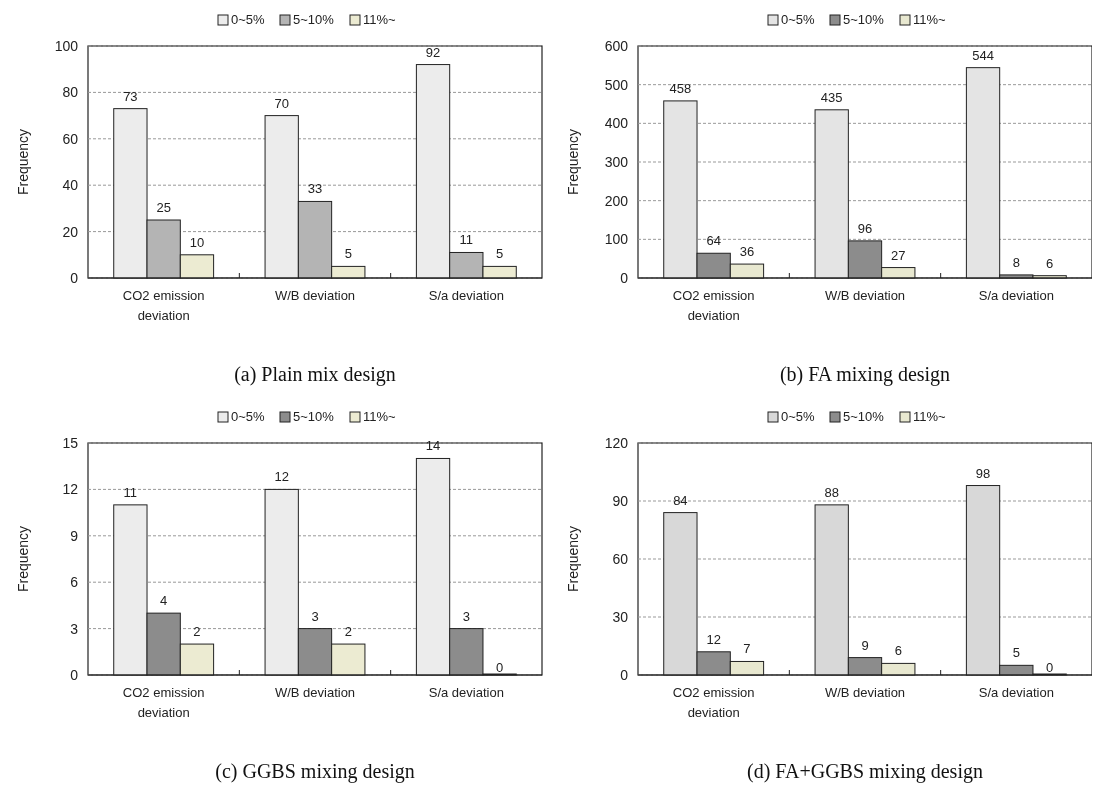 The height and width of the screenshot is (807, 1100). I want to click on y-tick-label: 120, so click(616, 442).